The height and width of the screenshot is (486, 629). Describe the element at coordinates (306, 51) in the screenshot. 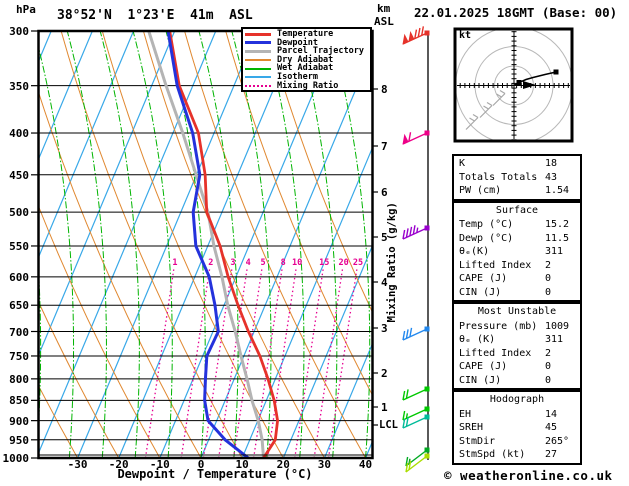

I see `legend-item: Parcel Trajectory` at that location.